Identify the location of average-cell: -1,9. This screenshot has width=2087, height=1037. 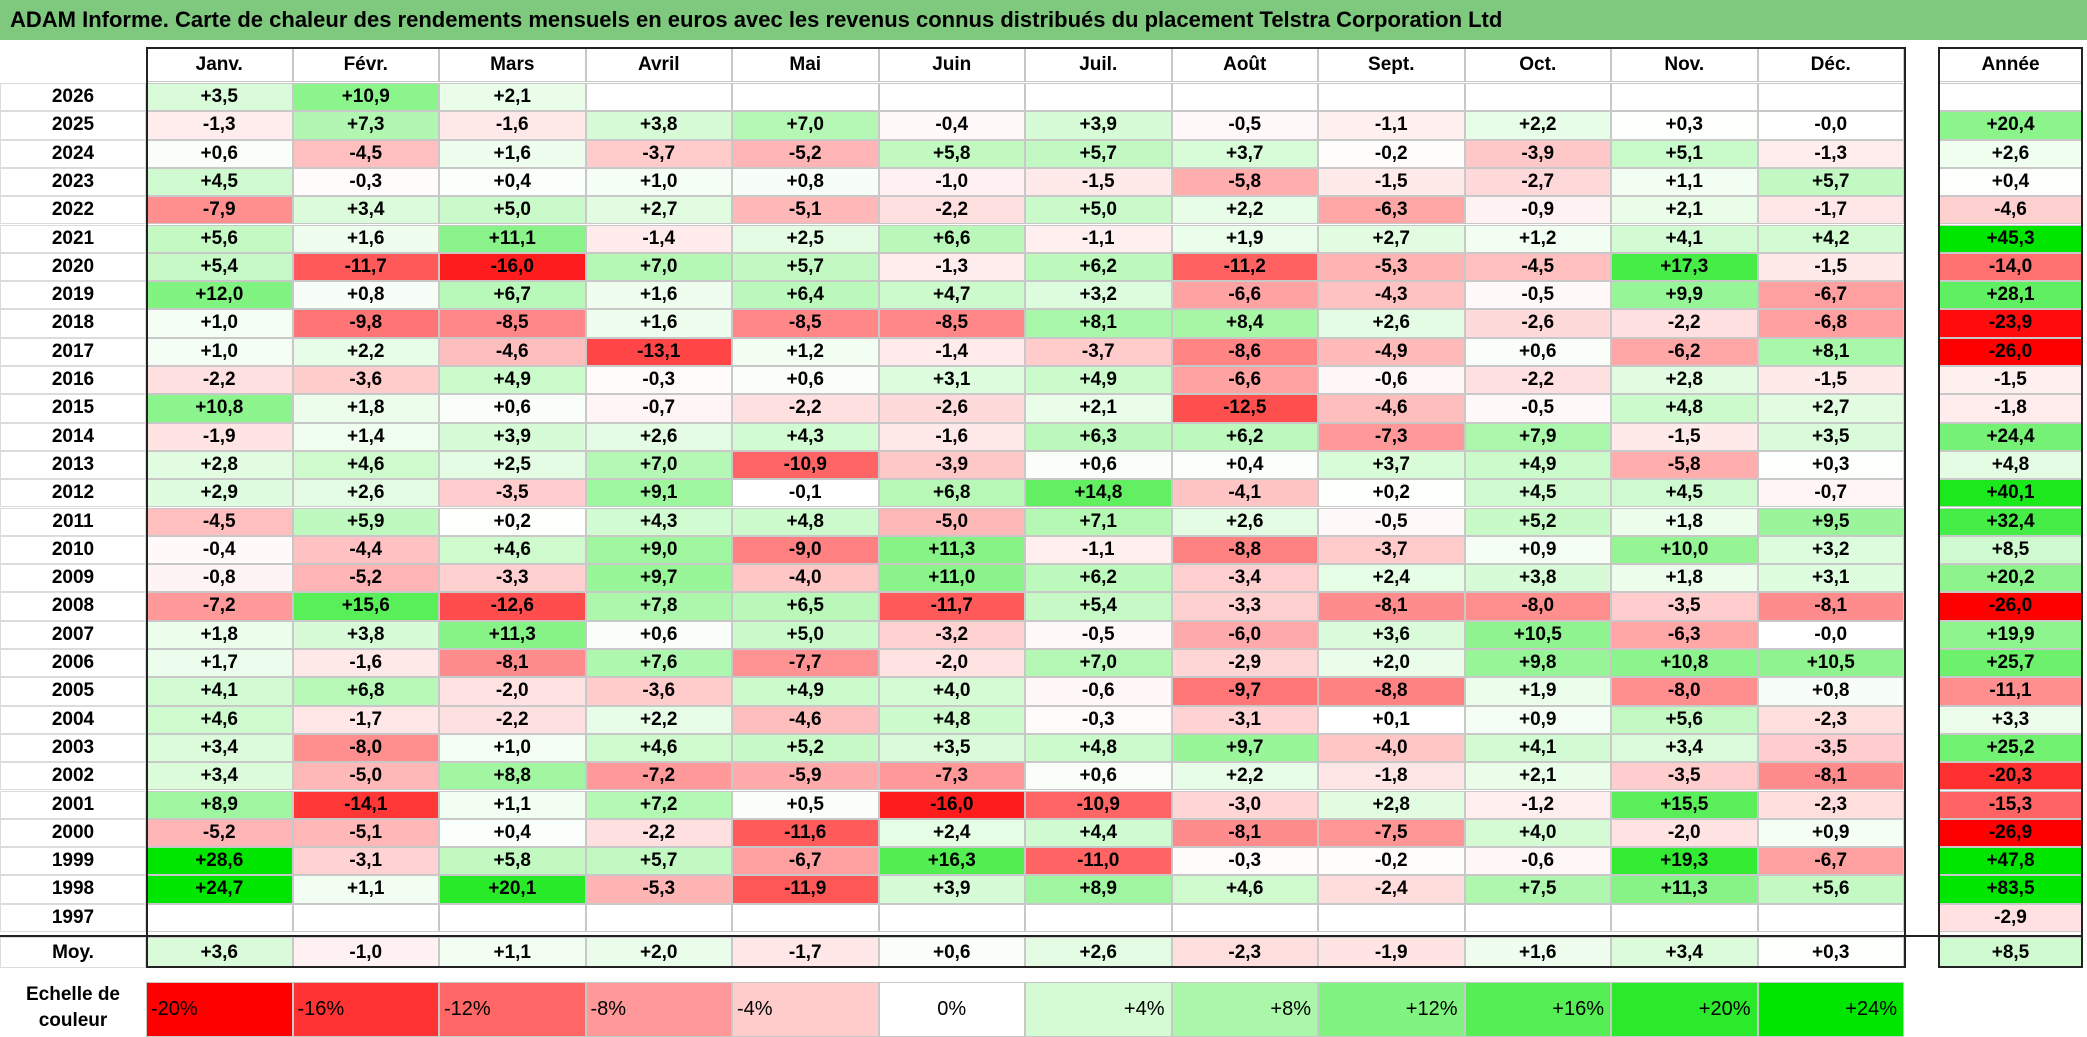
(1391, 952).